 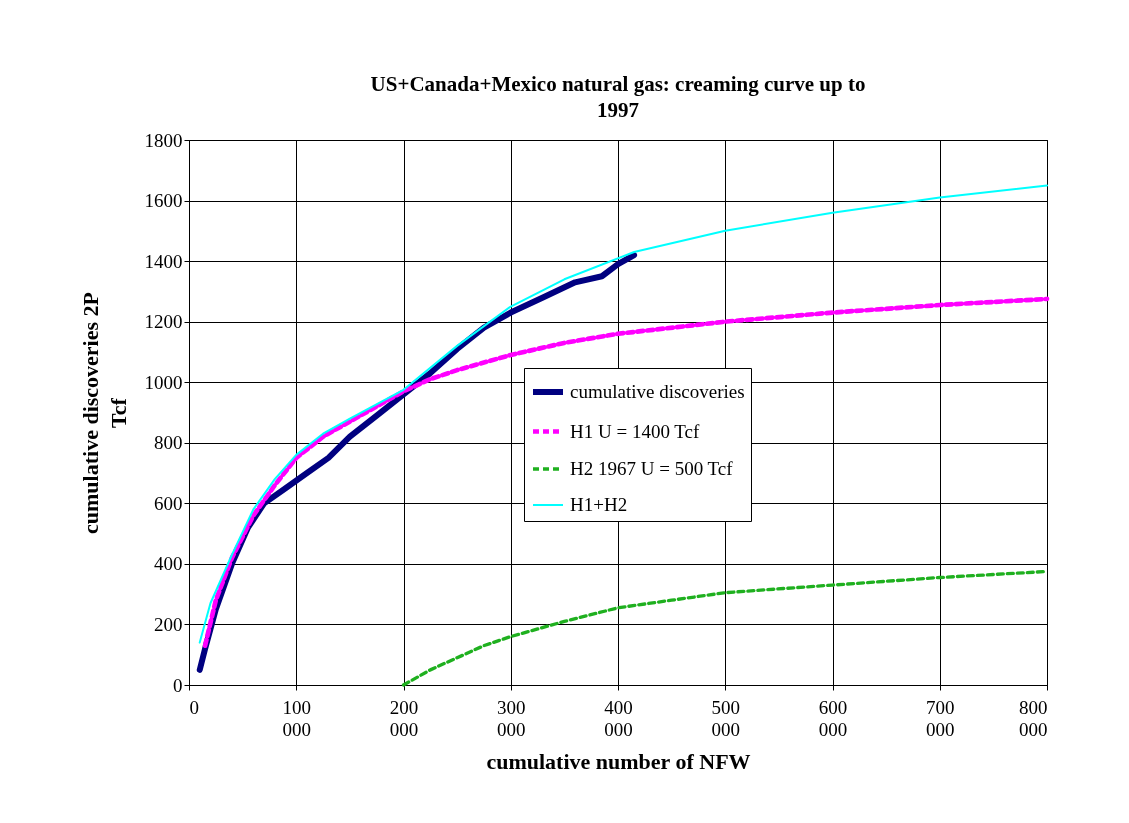 I want to click on x-tick-label: 600 000, so click(x=833, y=718).